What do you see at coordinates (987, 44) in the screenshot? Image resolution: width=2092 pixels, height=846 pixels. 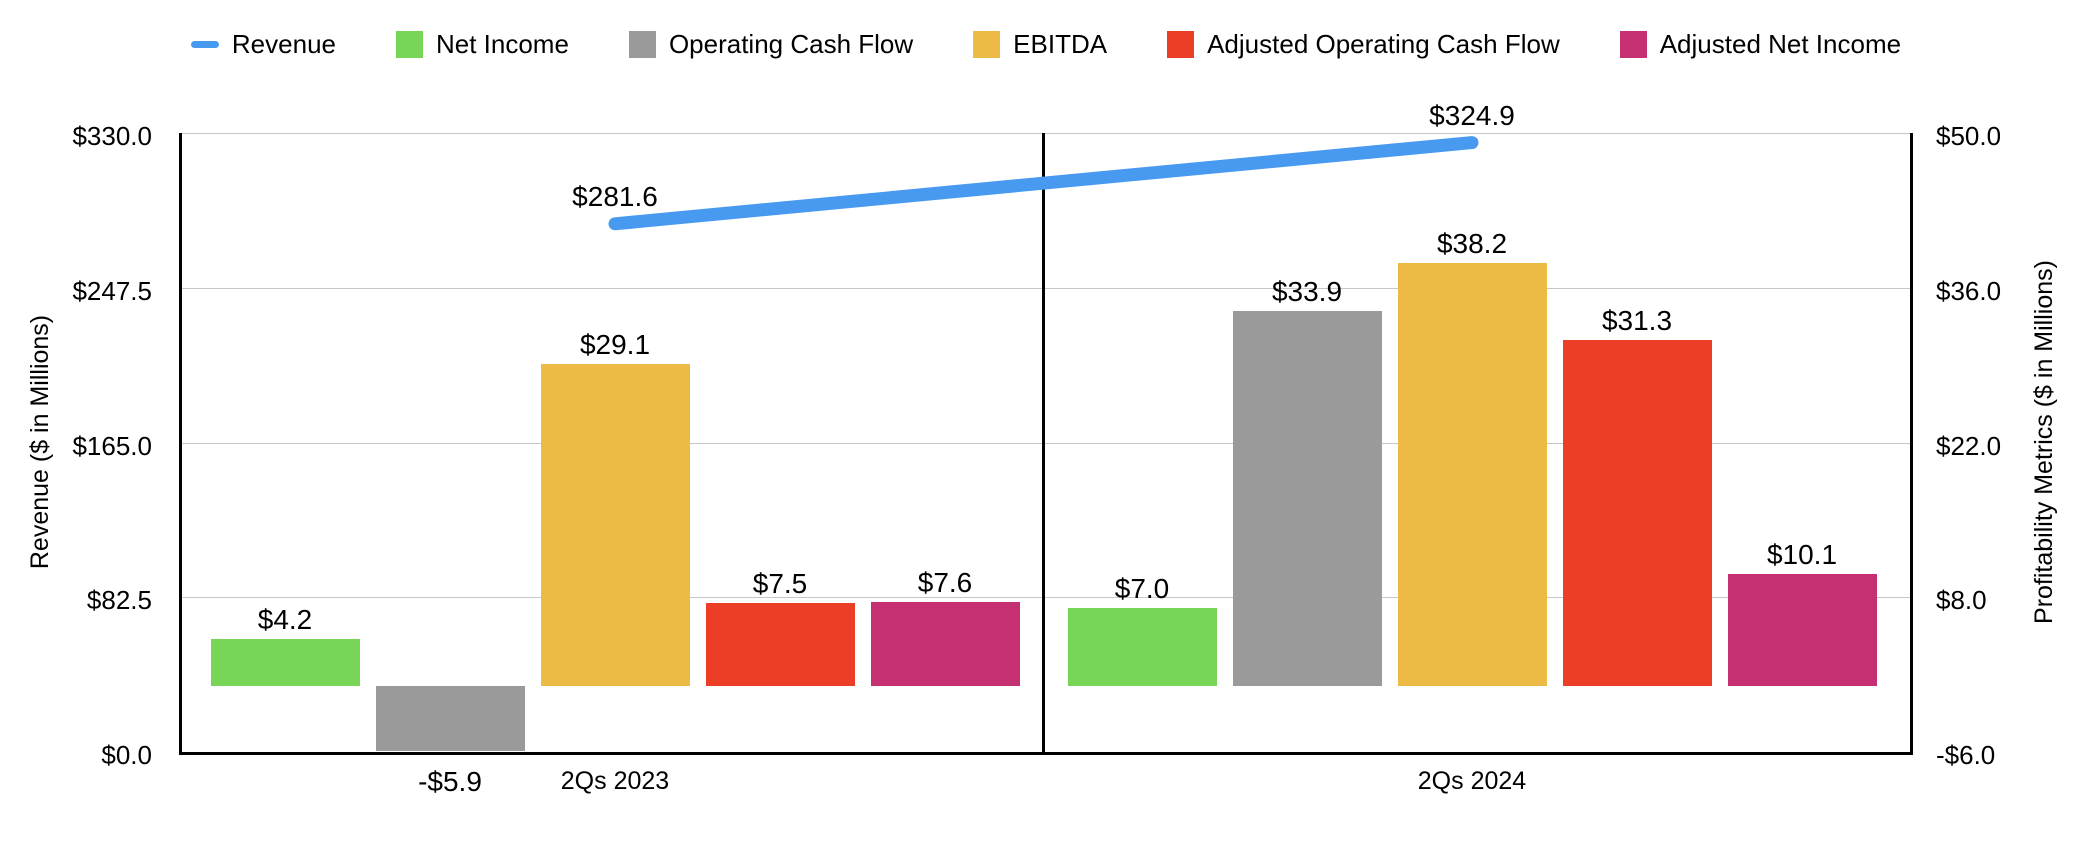 I see `legend-swatch-ebitda-square-icon` at bounding box center [987, 44].